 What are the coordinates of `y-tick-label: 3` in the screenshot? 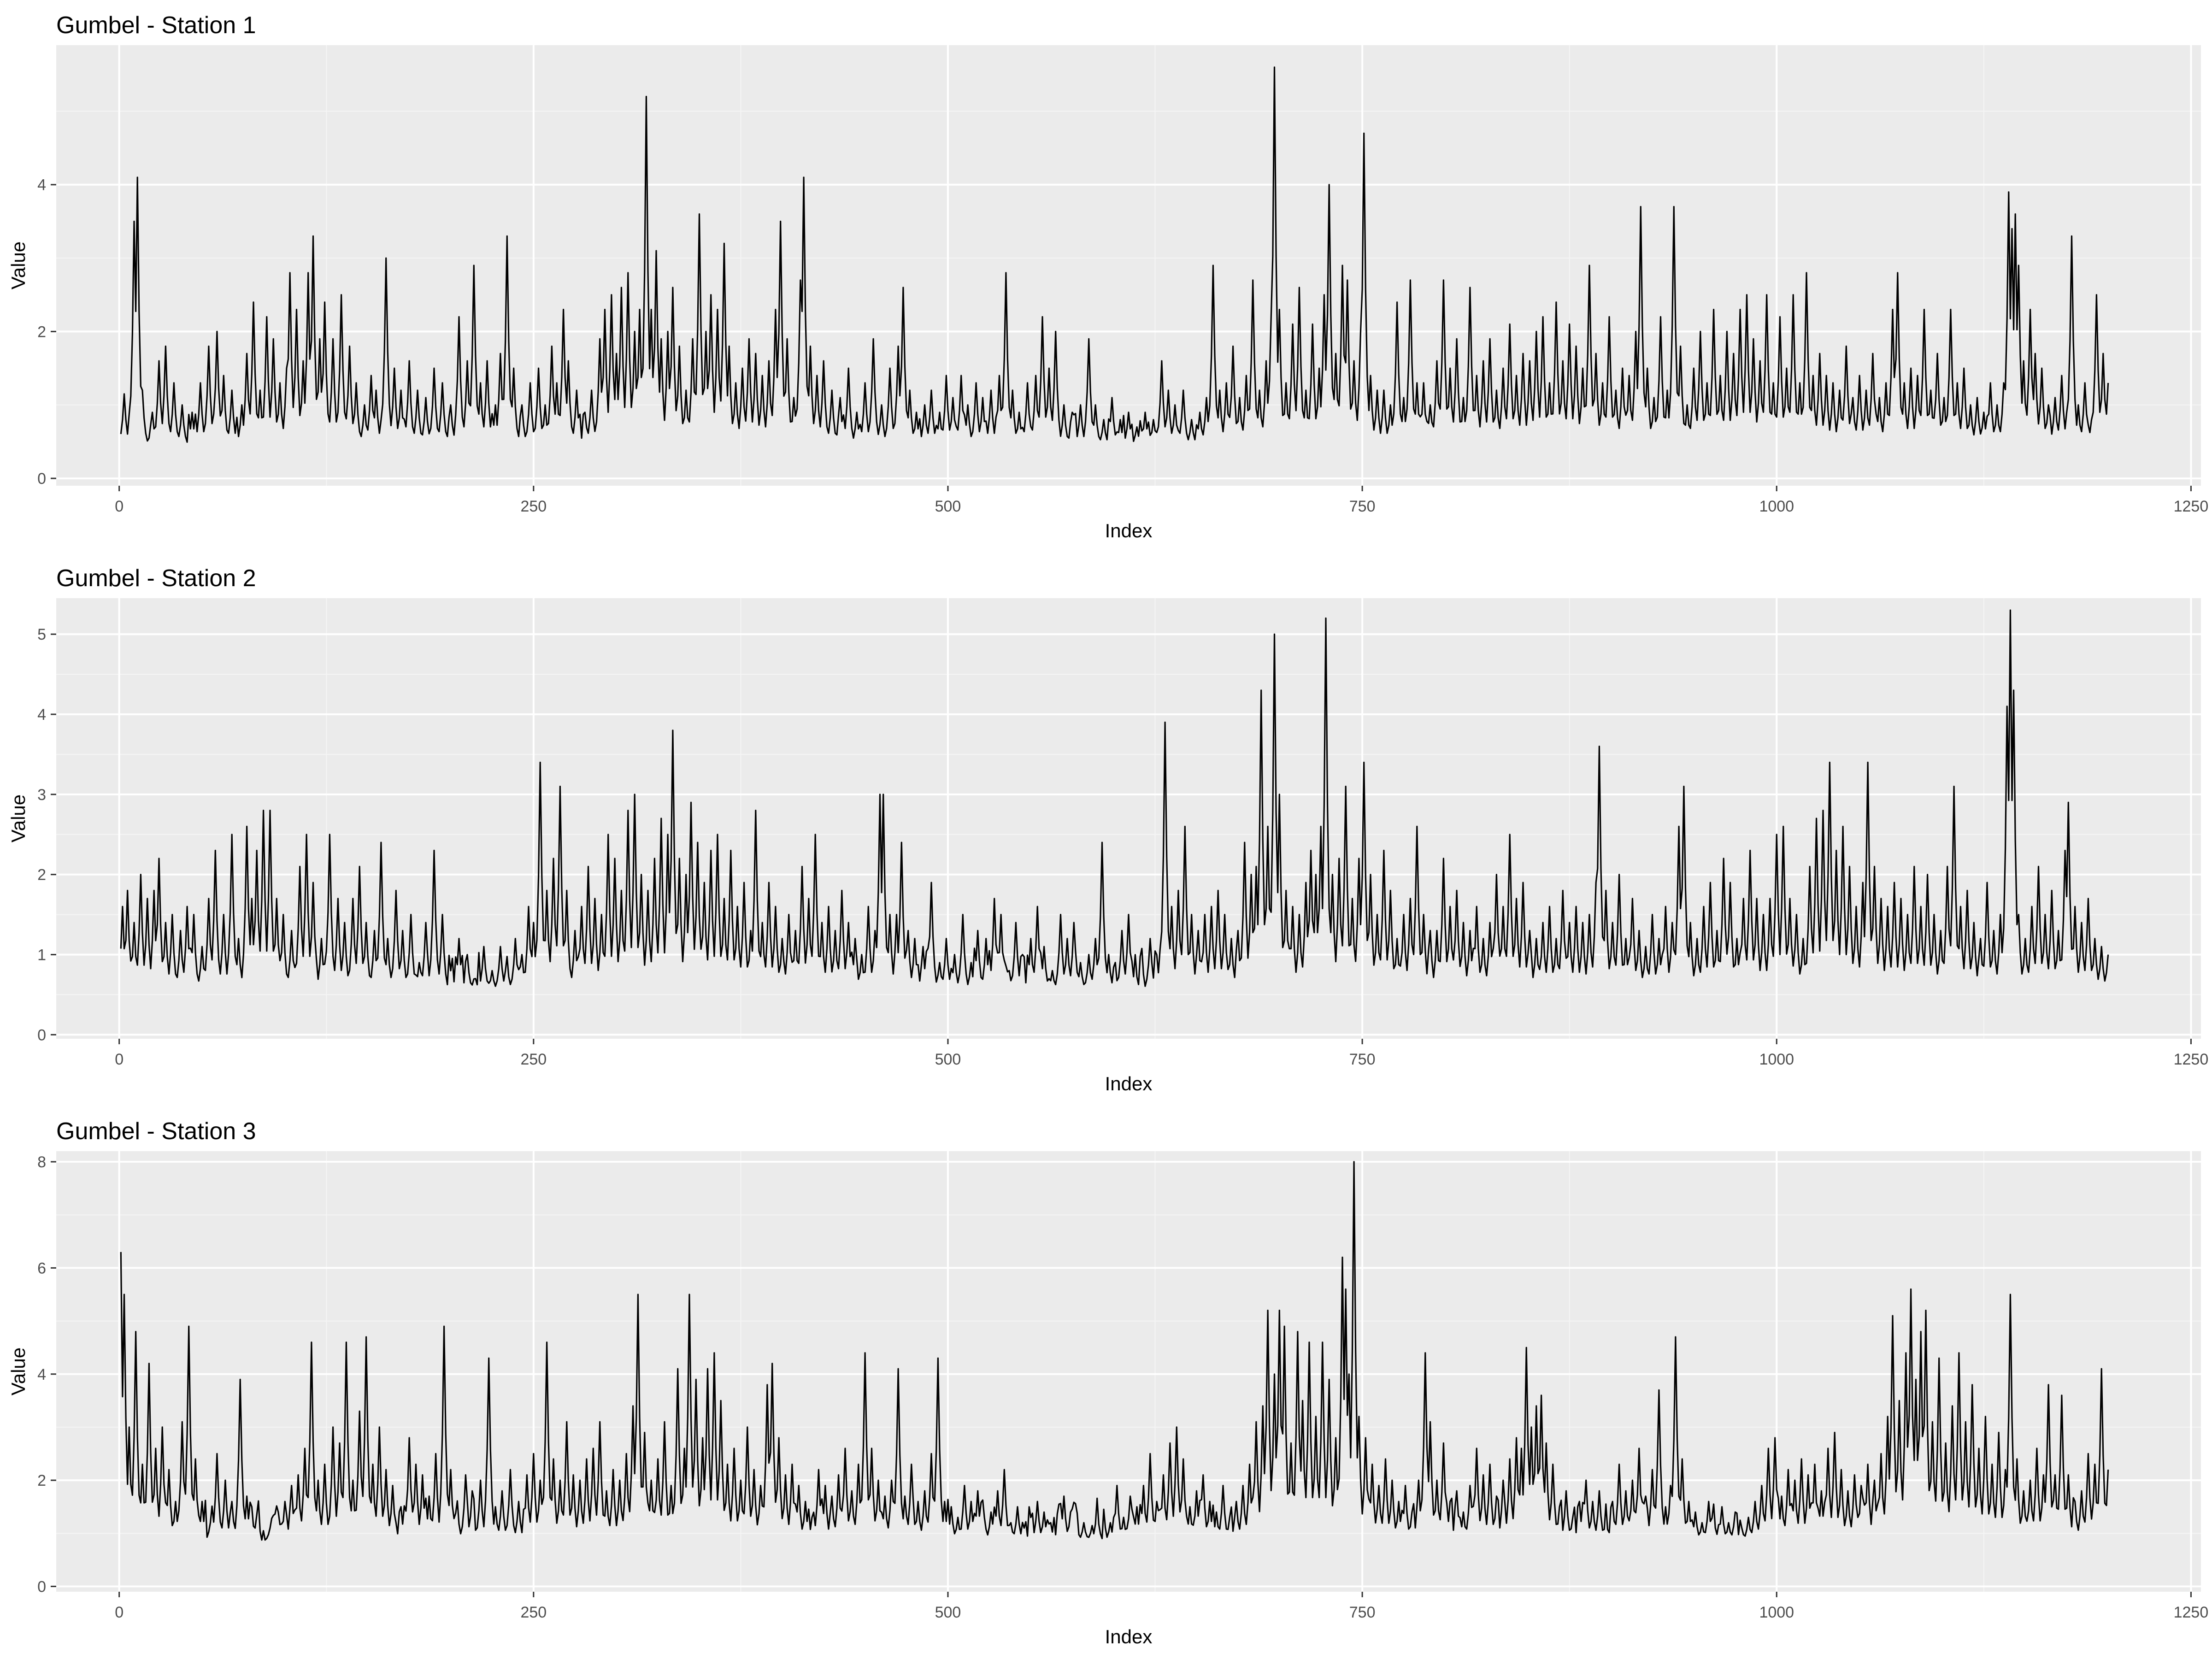 It's located at (41, 795).